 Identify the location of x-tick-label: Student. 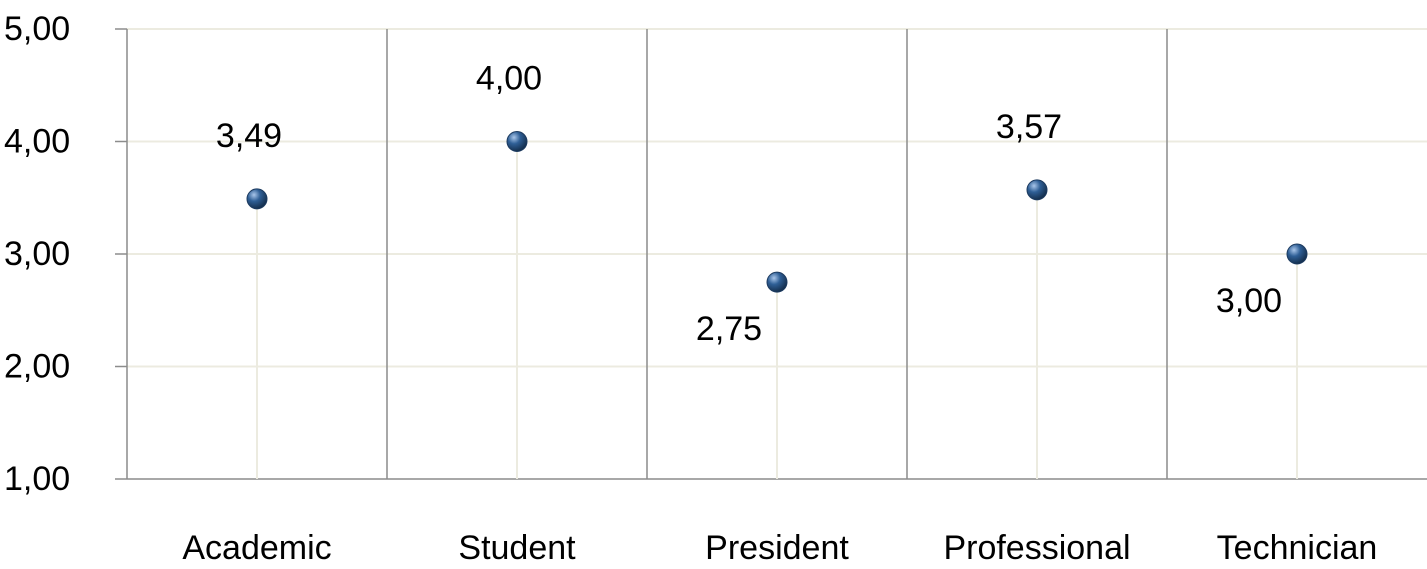
(517, 546).